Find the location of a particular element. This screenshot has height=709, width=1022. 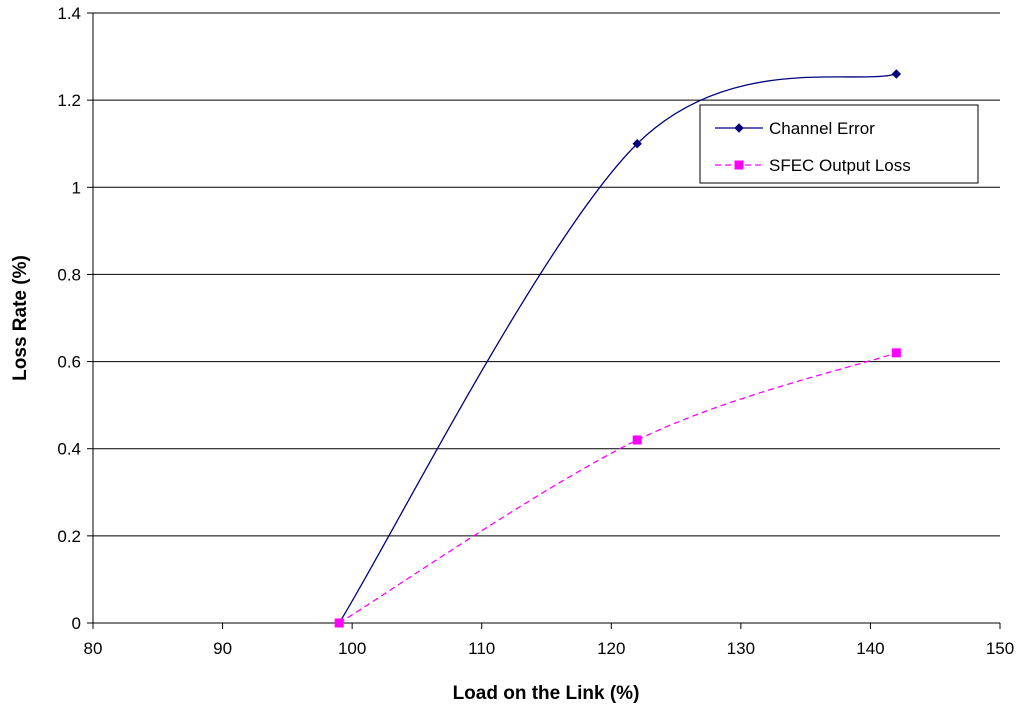

y-tick-label: 0.6 is located at coordinates (69, 362).